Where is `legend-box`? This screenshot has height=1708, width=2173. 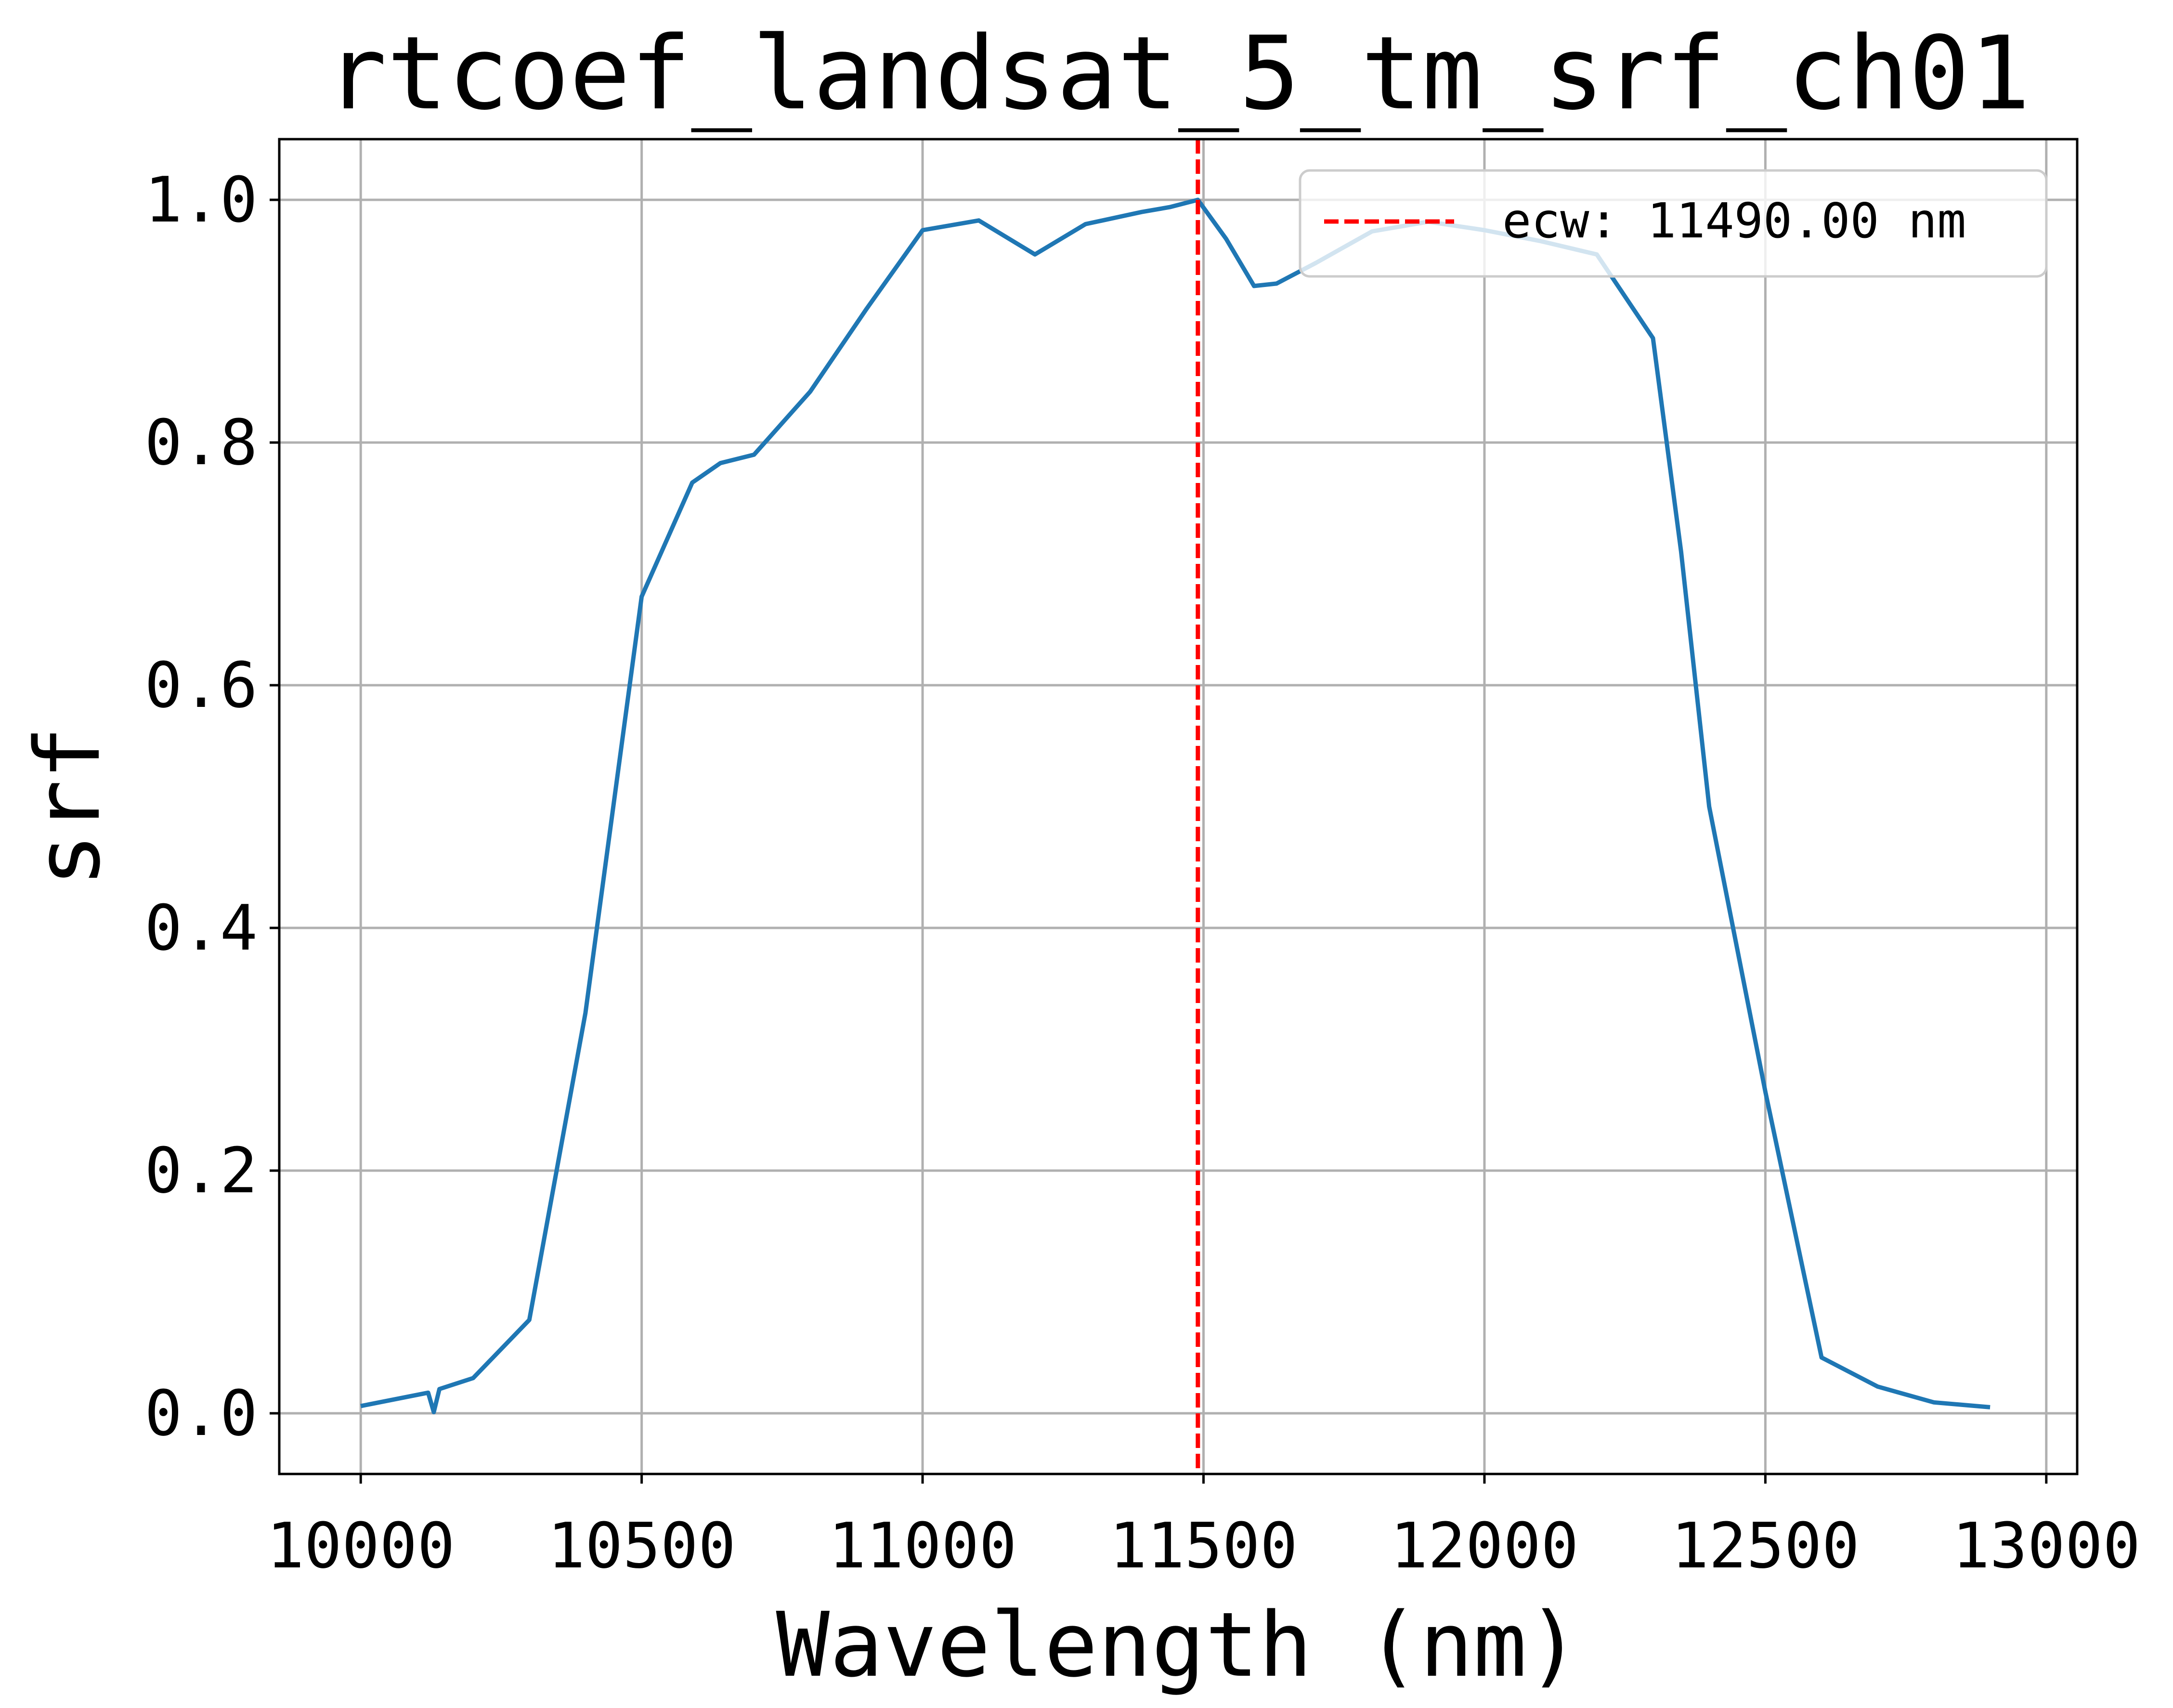 legend-box is located at coordinates (1673, 223).